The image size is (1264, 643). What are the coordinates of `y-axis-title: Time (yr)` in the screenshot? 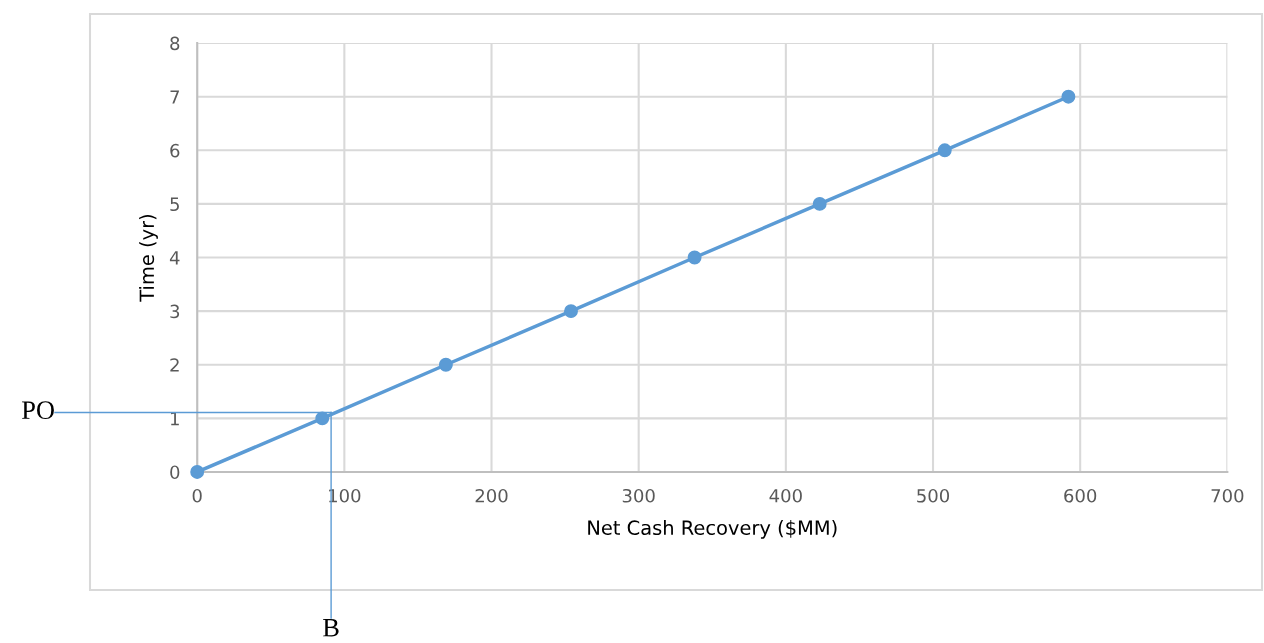 It's located at (148, 258).